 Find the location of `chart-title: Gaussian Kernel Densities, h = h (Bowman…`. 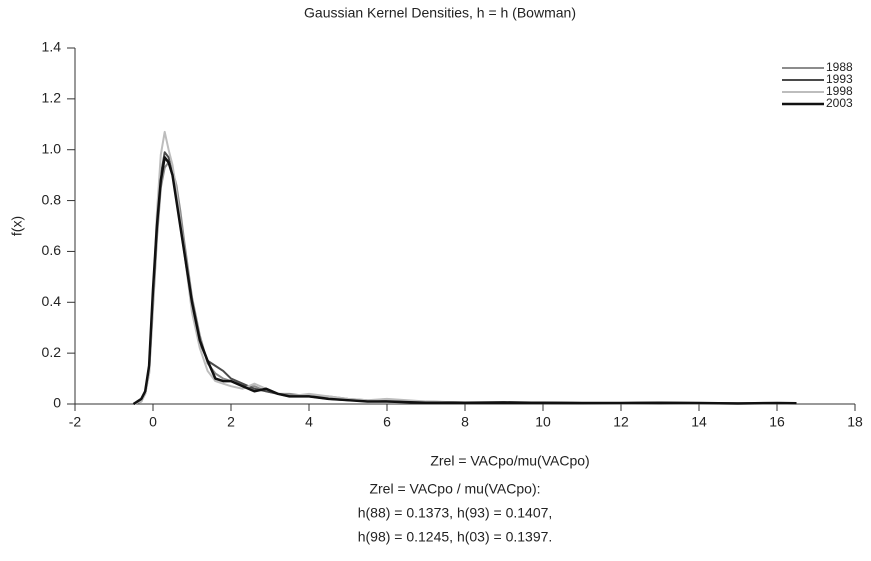

chart-title: Gaussian Kernel Densities, h = h (Bowman… is located at coordinates (440, 13).